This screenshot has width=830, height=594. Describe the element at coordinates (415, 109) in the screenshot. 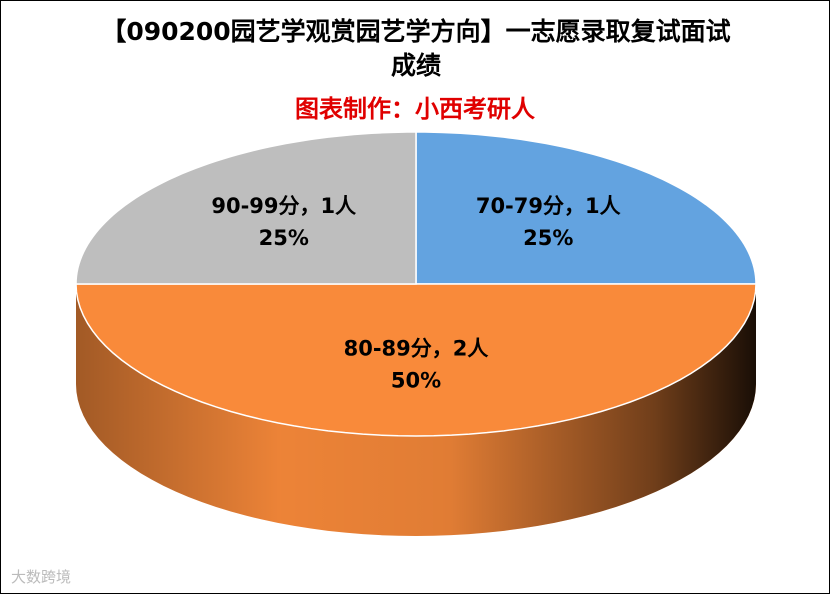

I see `chart-subtitle: 图表制作：小西考研人` at that location.